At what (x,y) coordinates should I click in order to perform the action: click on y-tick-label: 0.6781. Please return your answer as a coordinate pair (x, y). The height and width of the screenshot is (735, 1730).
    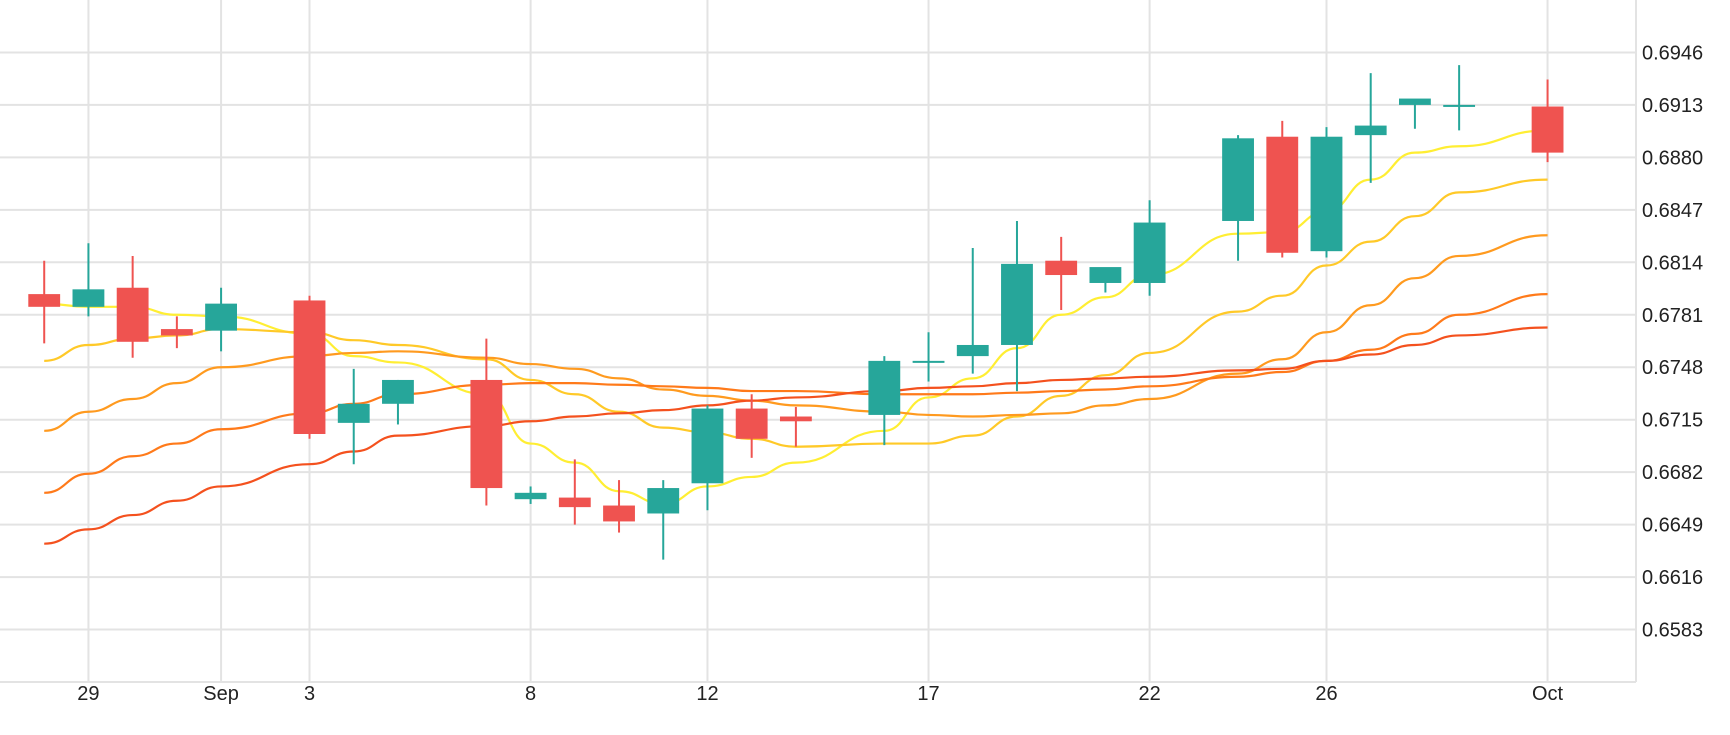
    Looking at the image, I should click on (1672, 316).